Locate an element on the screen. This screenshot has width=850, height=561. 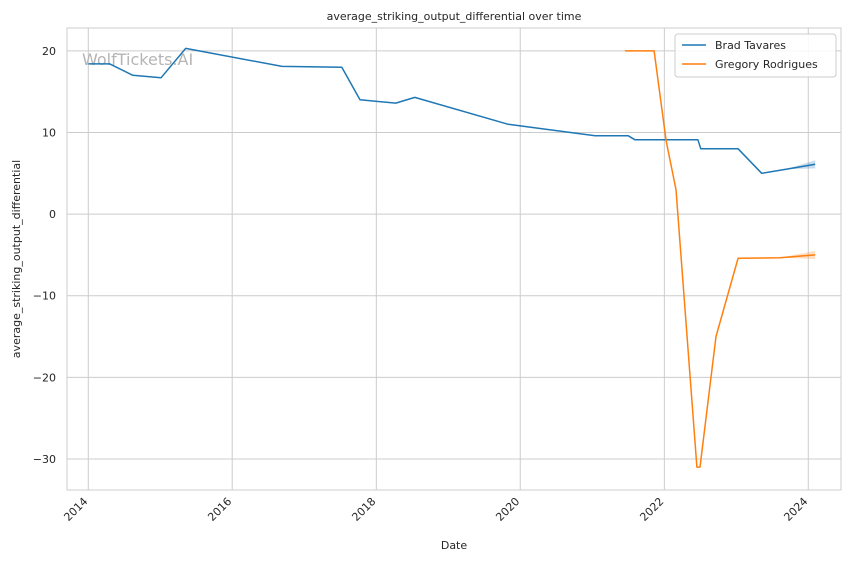
y-axis-label: average_striking_output_differential is located at coordinates (16, 259).